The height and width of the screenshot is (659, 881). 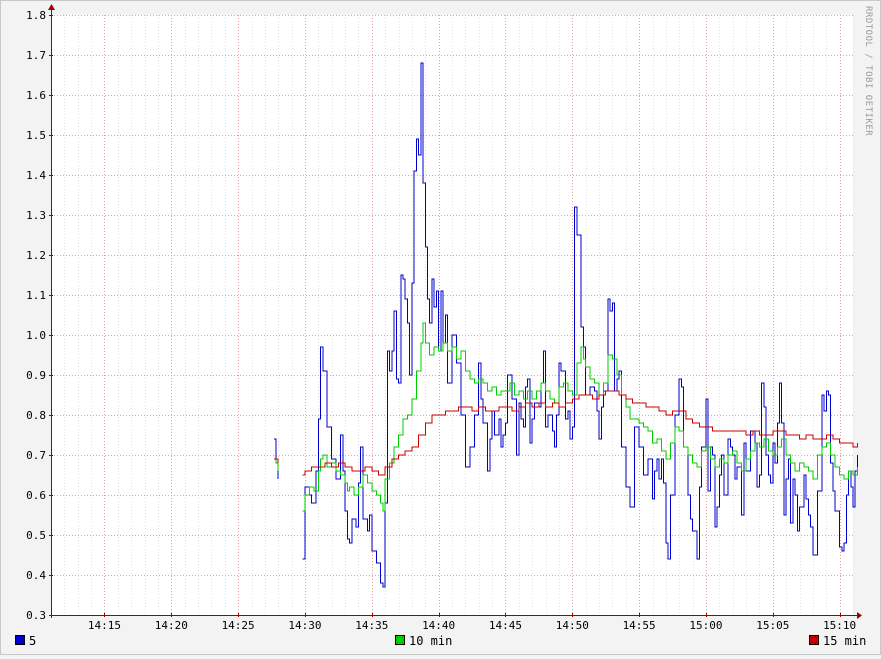 What do you see at coordinates (171, 625) in the screenshot?
I see `x-tick-label: 14:20` at bounding box center [171, 625].